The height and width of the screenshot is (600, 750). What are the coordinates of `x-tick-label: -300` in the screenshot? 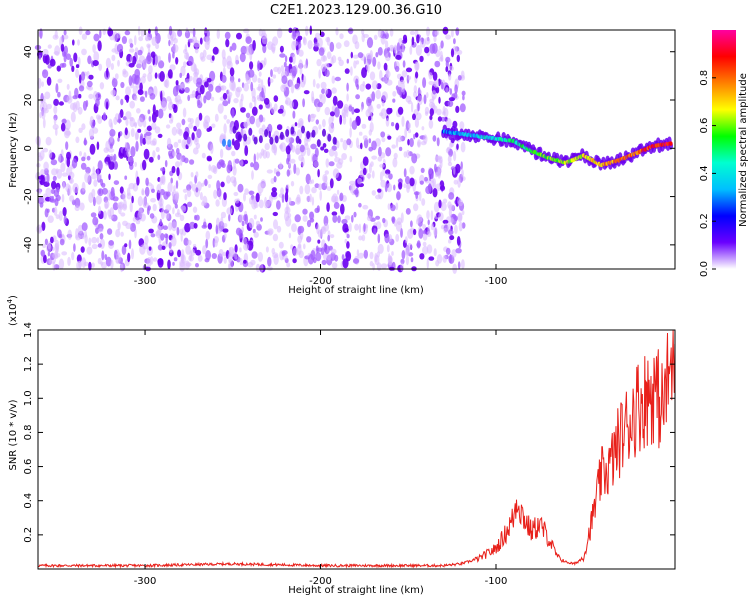 It's located at (145, 281).